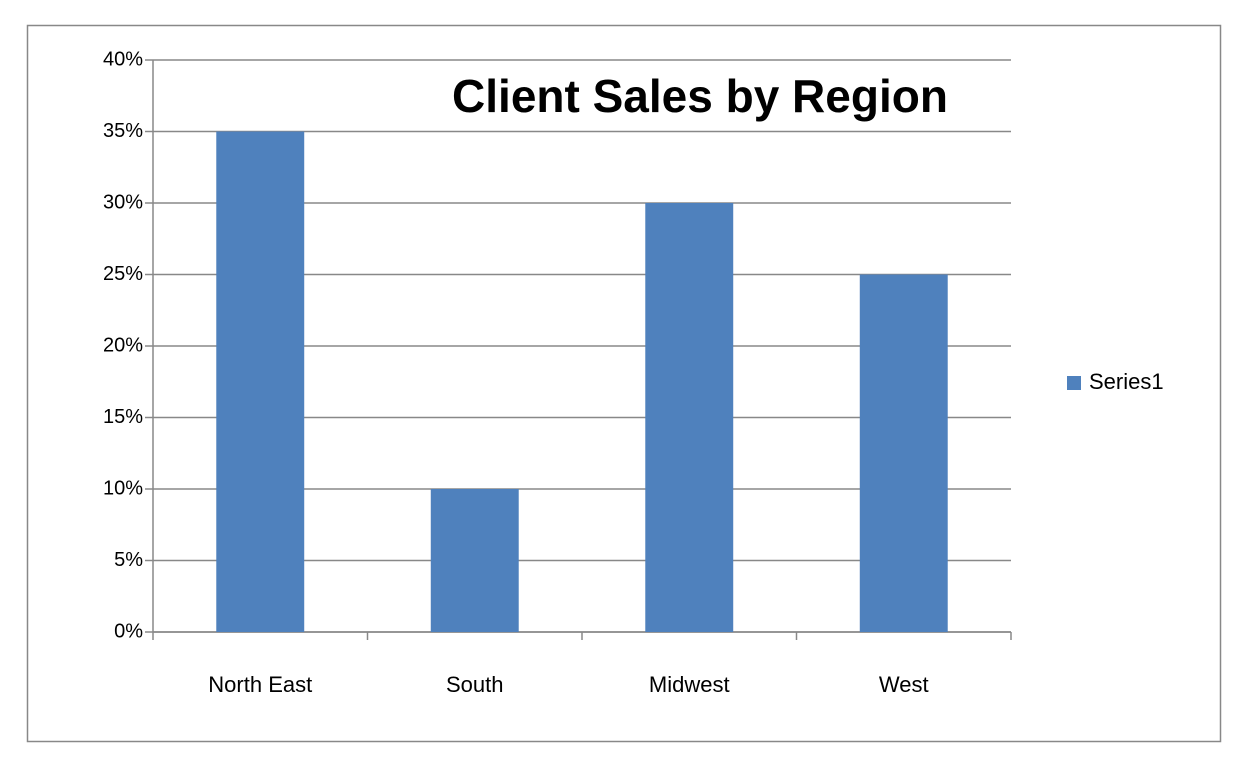 This screenshot has height=765, width=1251. Describe the element at coordinates (123, 274) in the screenshot. I see `y-tick-label: 25%` at that location.